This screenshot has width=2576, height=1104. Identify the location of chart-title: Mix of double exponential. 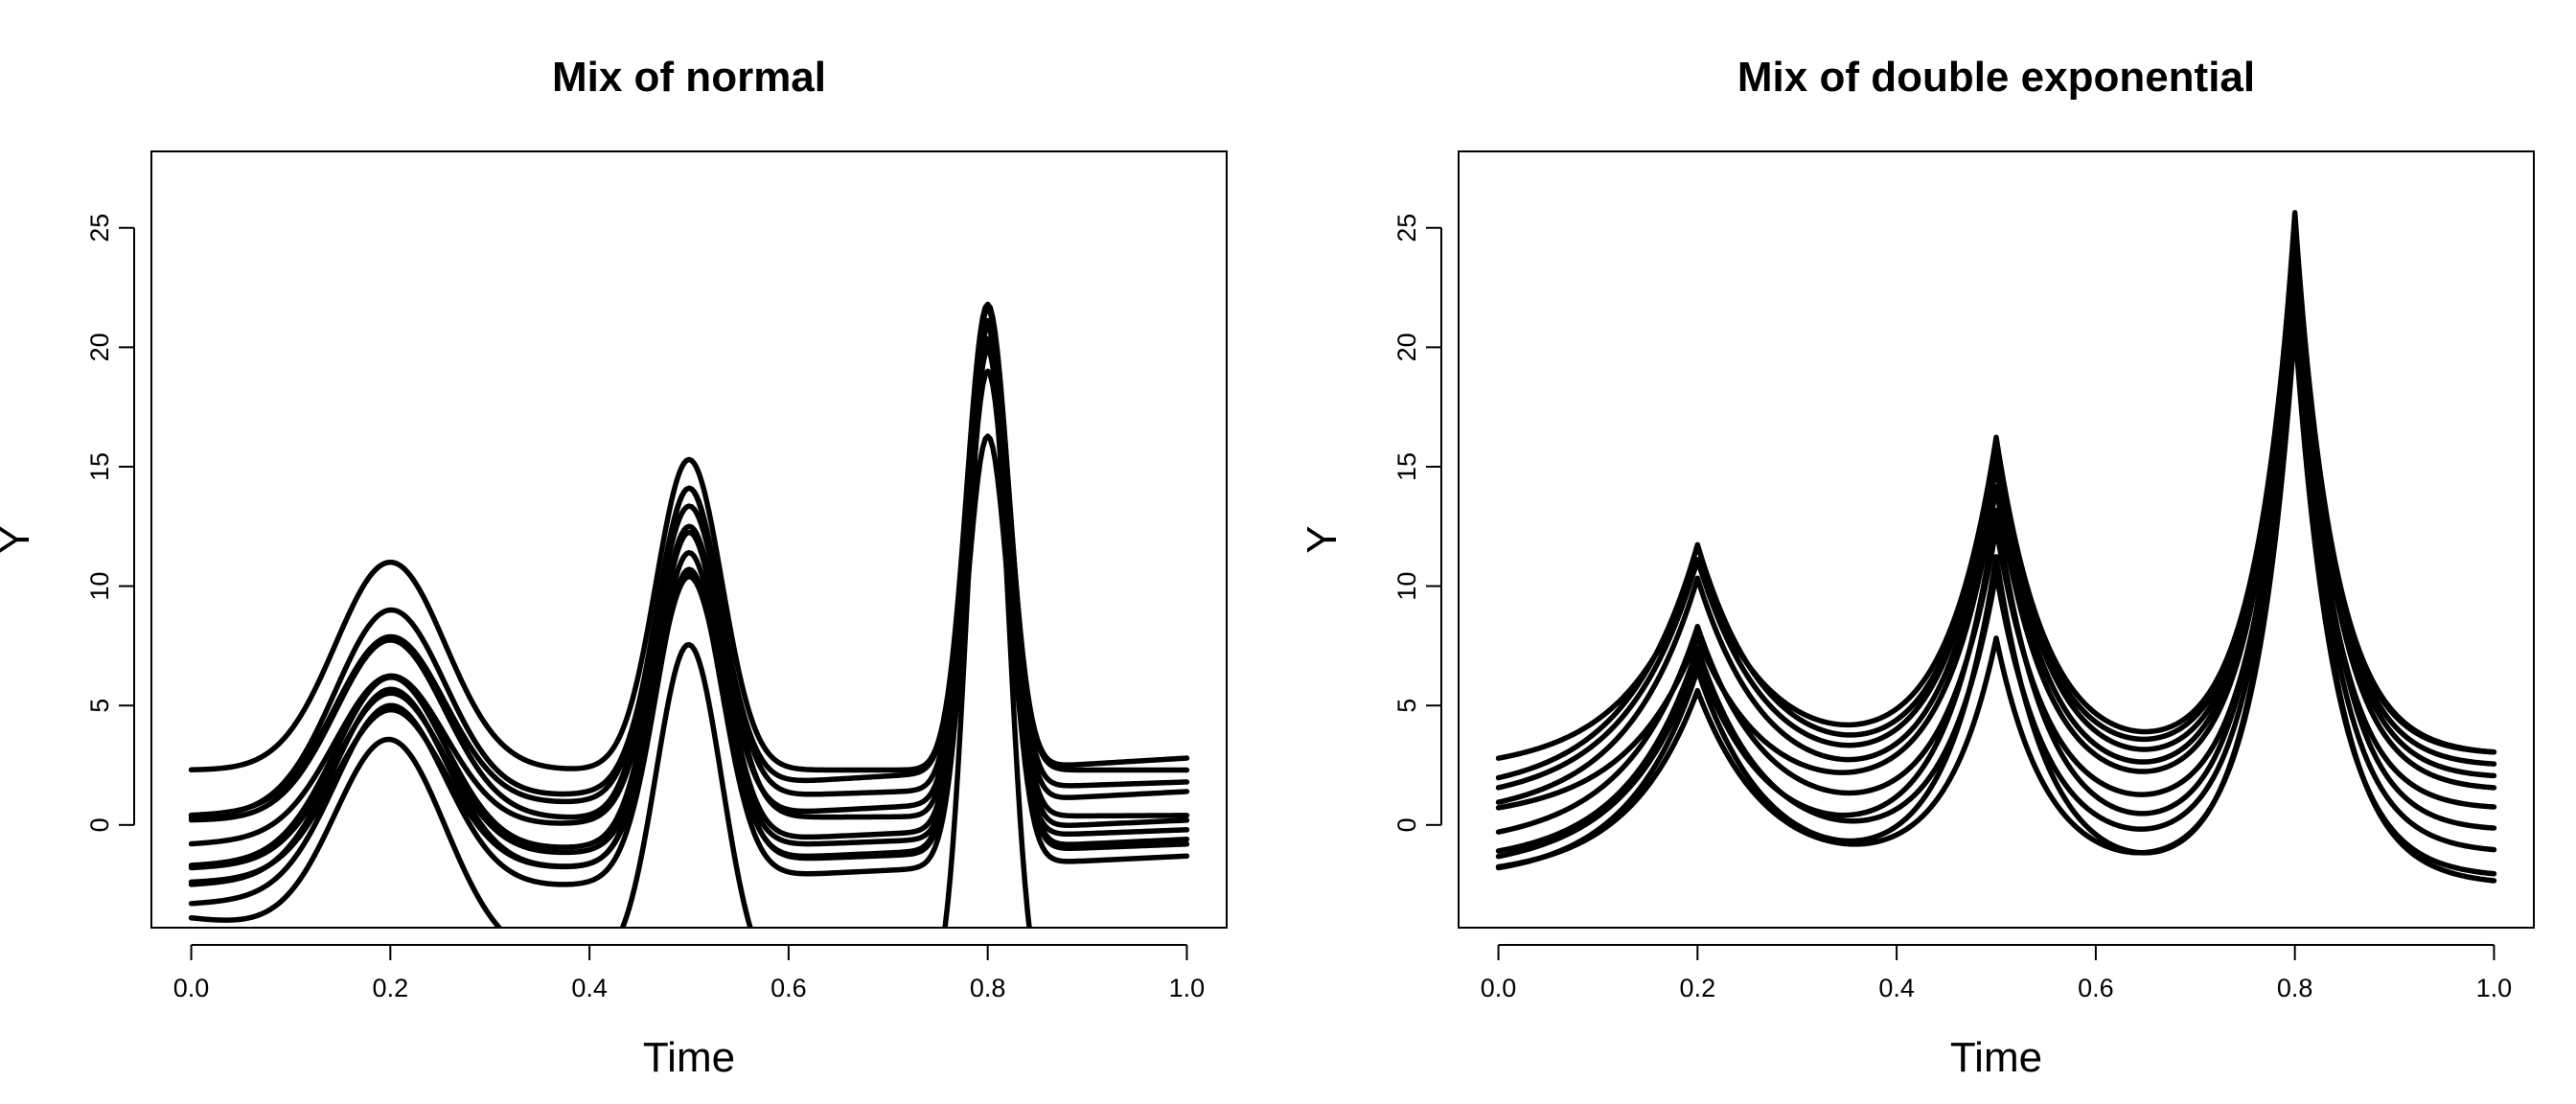
(1996, 77).